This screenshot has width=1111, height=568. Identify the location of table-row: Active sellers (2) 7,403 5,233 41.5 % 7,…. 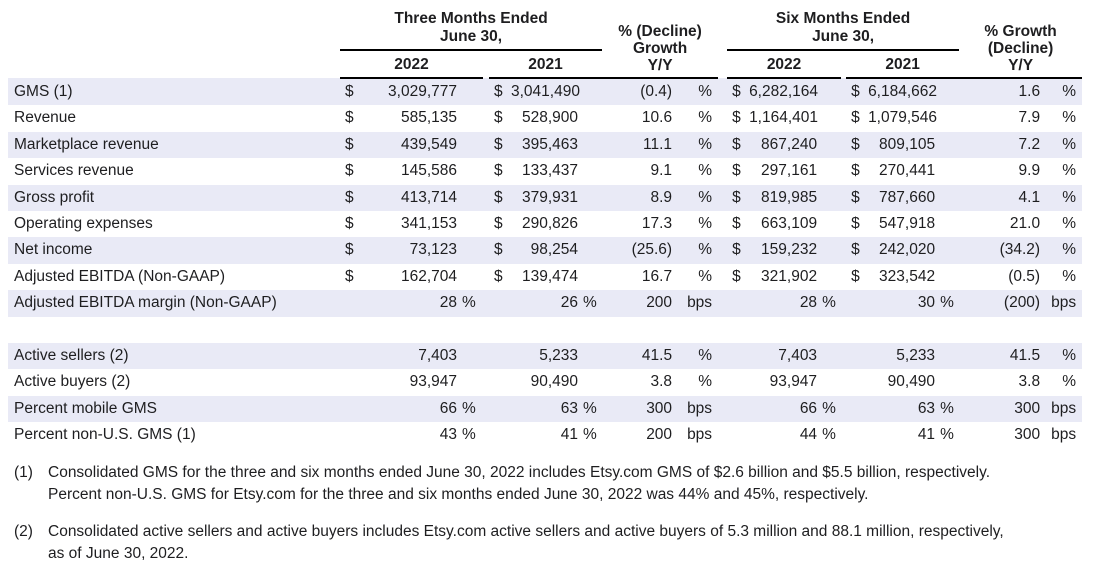
(545, 356).